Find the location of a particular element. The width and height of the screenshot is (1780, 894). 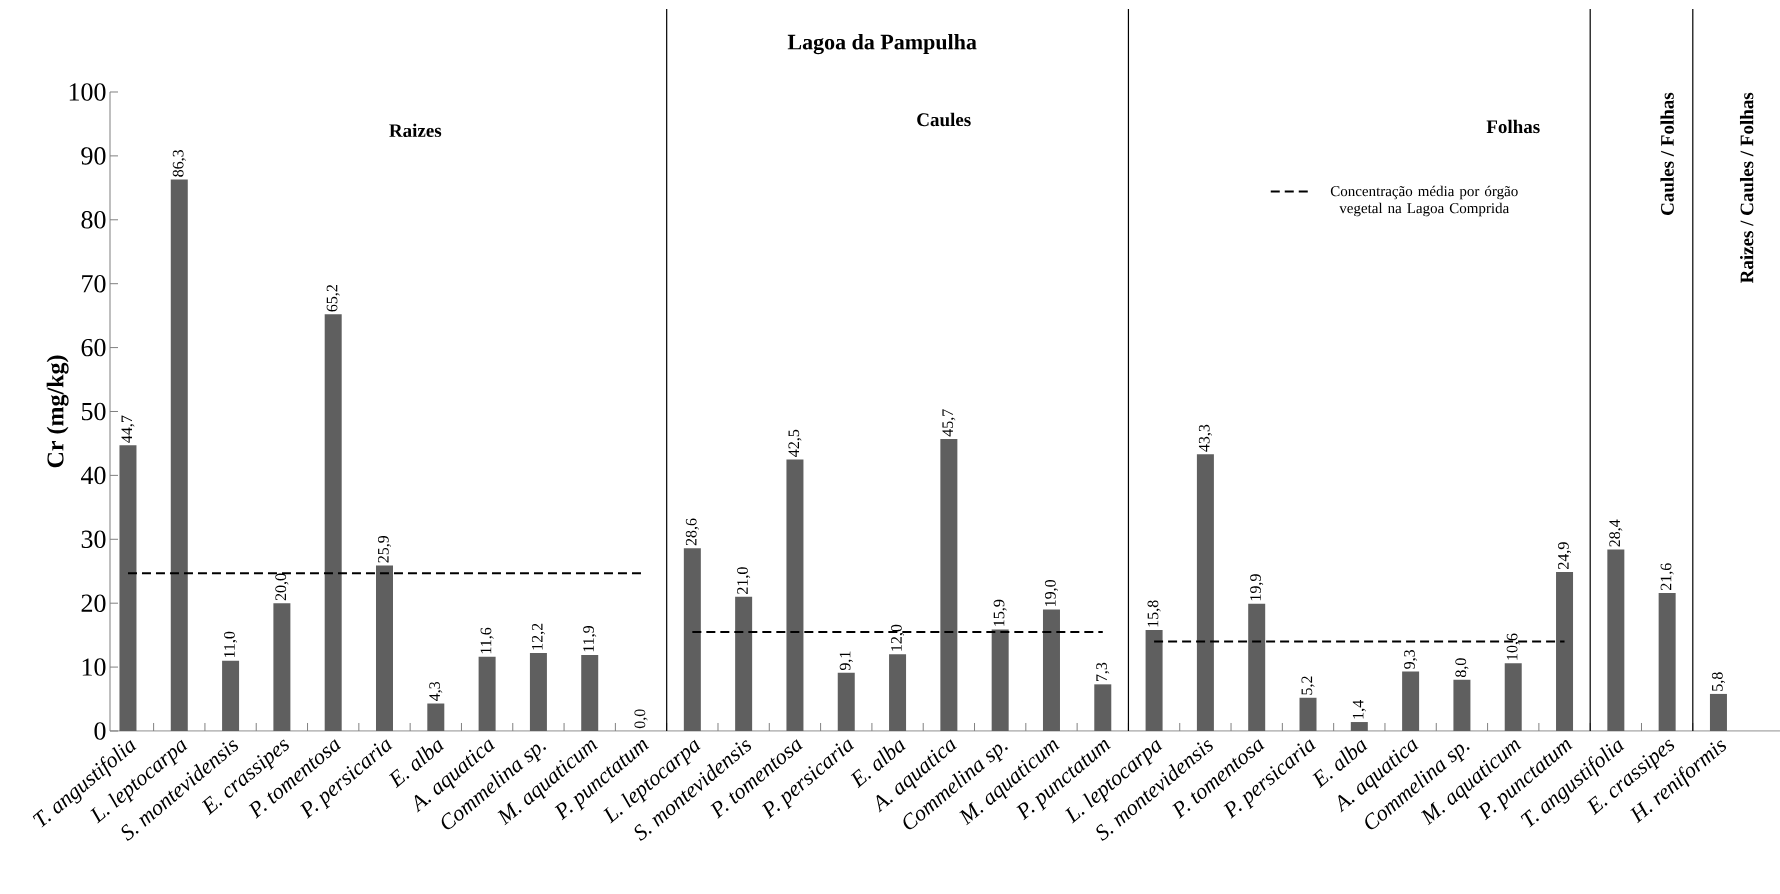

data-label: 11,6 is located at coordinates (487, 640).